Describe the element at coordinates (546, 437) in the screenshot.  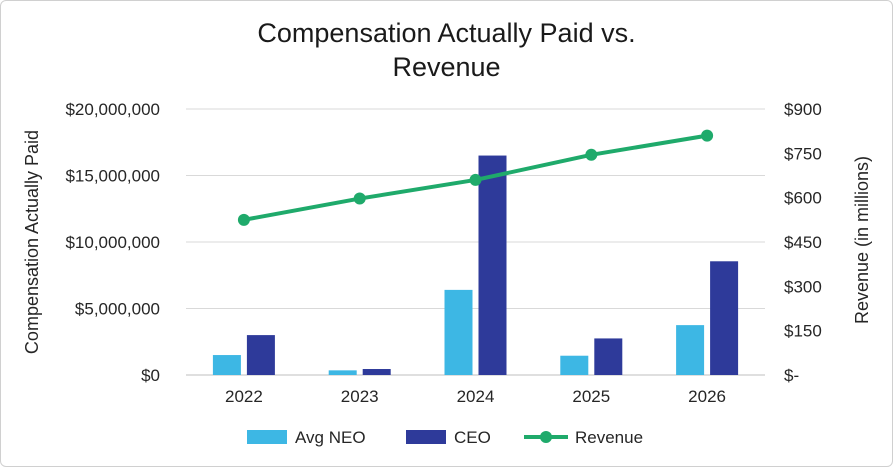
I see `legend-marker-revenue` at that location.